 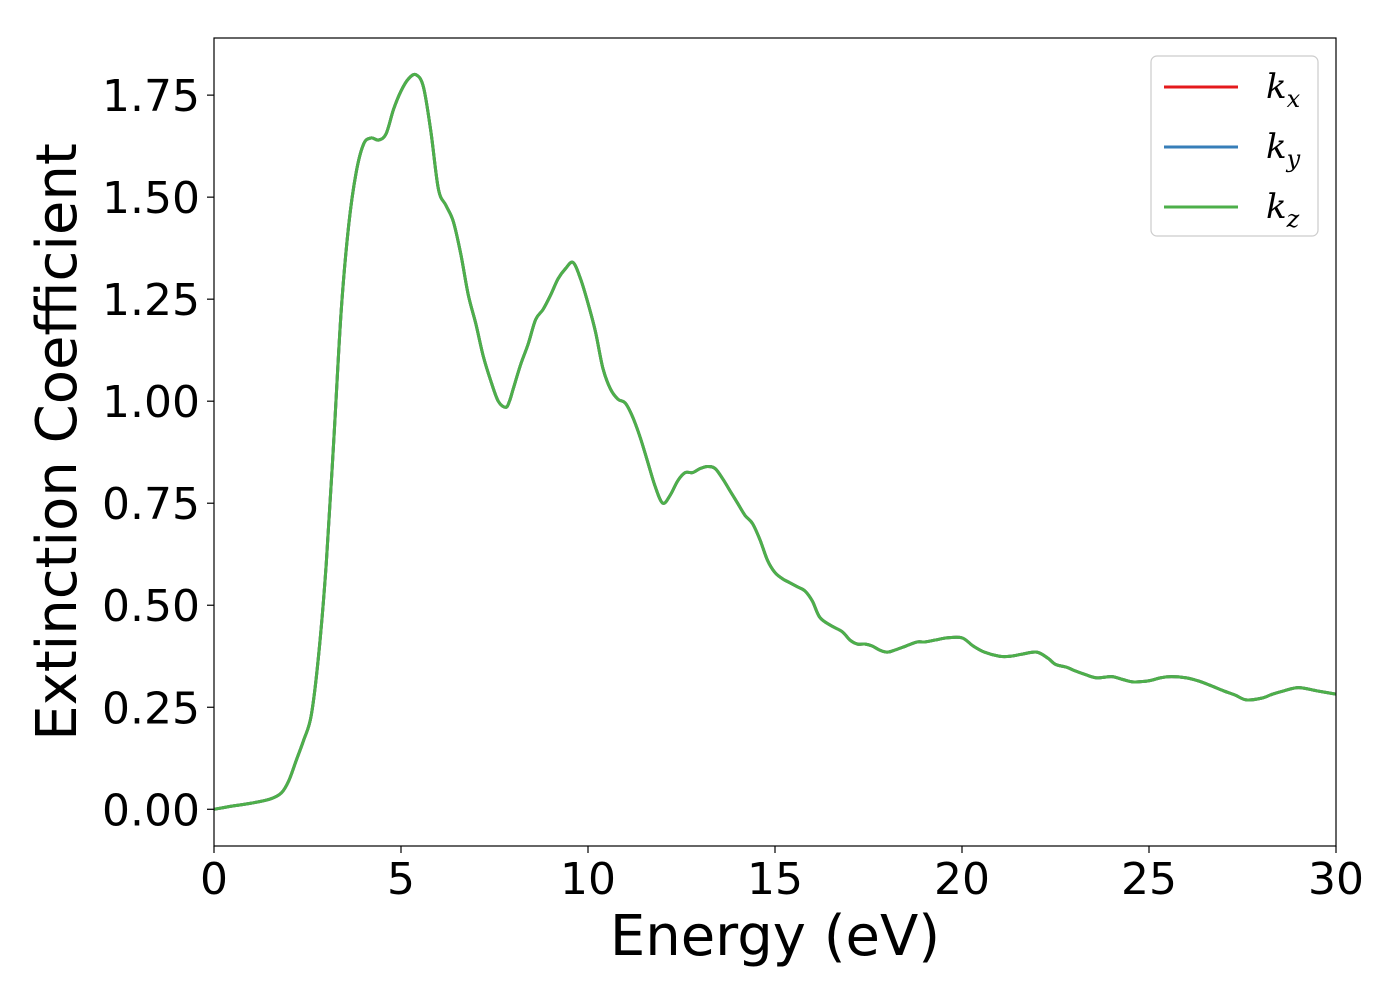 I want to click on x-axis-ticks: 0 5 10 15 20 25 30, so click(x=782, y=875).